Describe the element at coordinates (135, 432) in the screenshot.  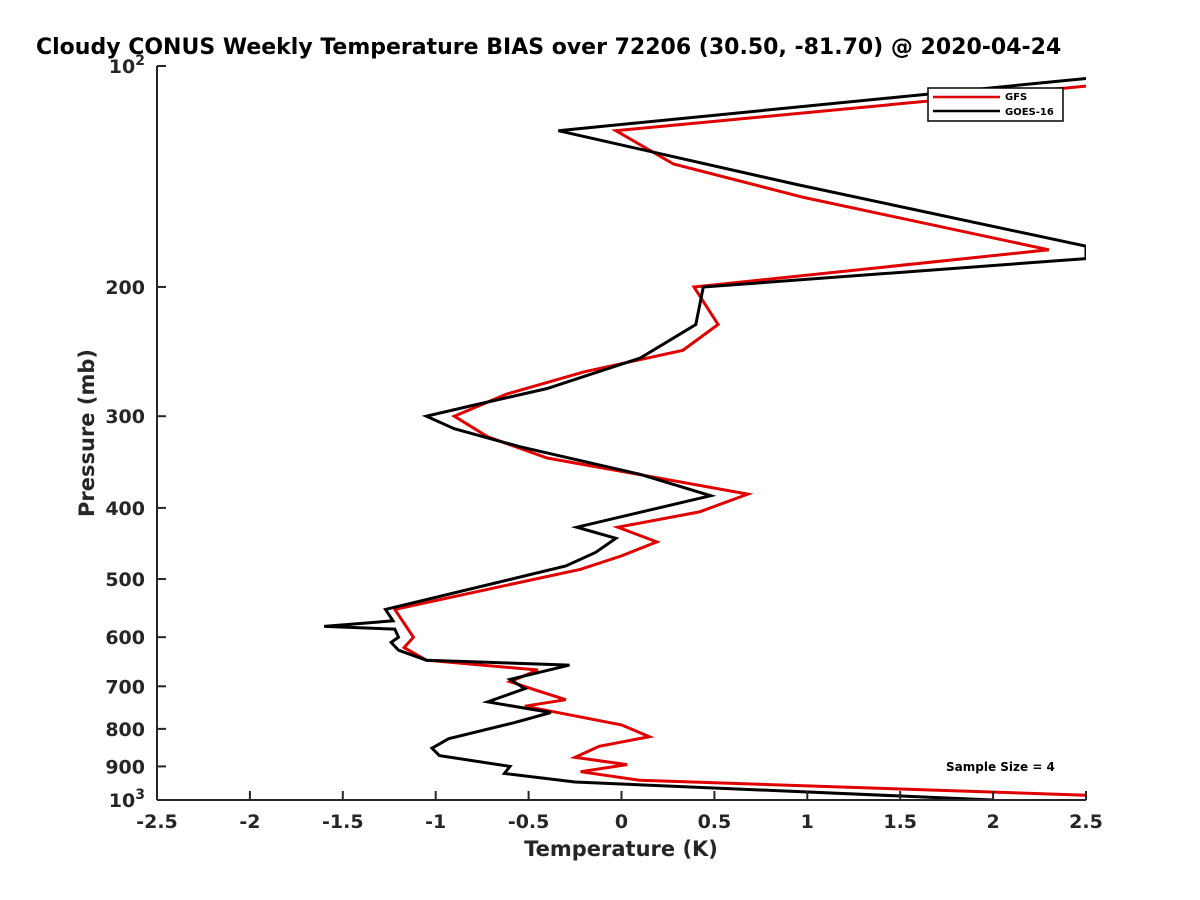
I see `y-ticks: 10² 200 300 400 500 600 700 800 900 10³` at that location.